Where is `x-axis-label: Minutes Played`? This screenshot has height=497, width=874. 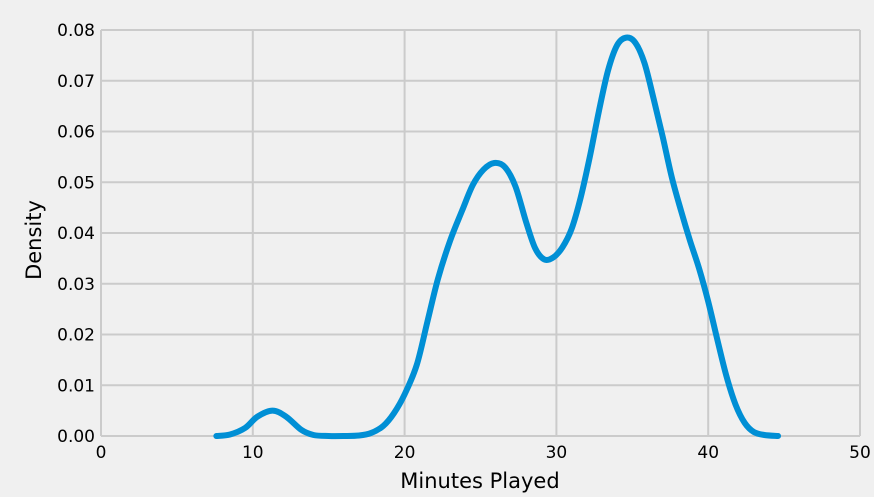 x-axis-label: Minutes Played is located at coordinates (479, 481).